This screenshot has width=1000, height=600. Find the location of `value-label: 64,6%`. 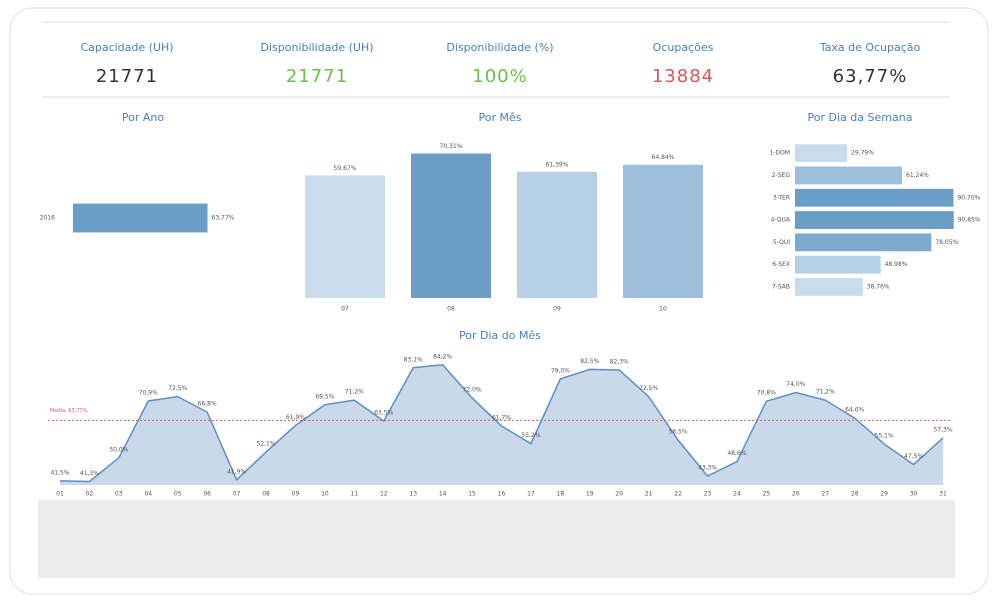

value-label: 64,6% is located at coordinates (854, 410).